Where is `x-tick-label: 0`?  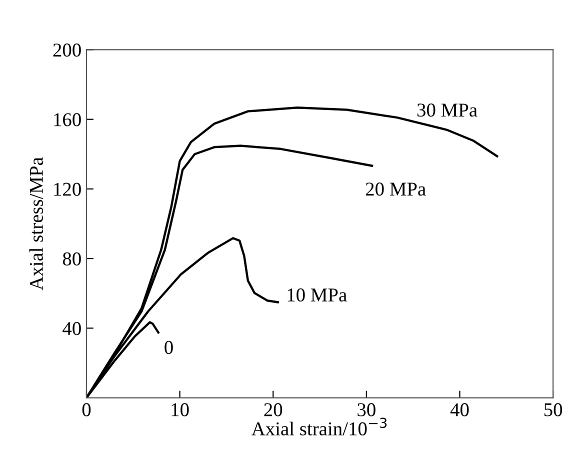
x-tick-label: 0 is located at coordinates (86, 409).